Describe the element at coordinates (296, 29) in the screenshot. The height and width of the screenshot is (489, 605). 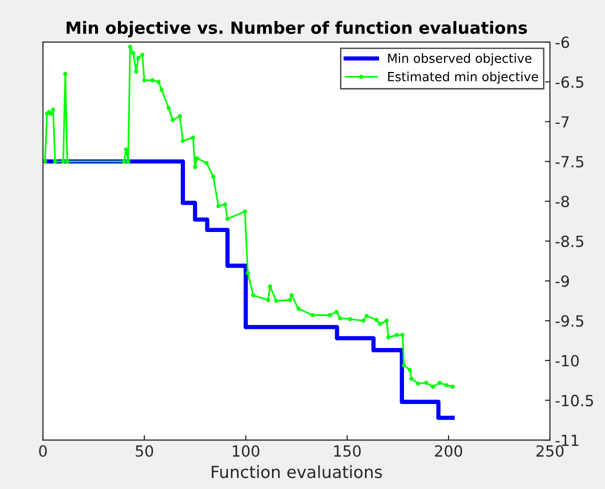
I see `chart-title: Min objective vs. Number of function evaluations` at that location.